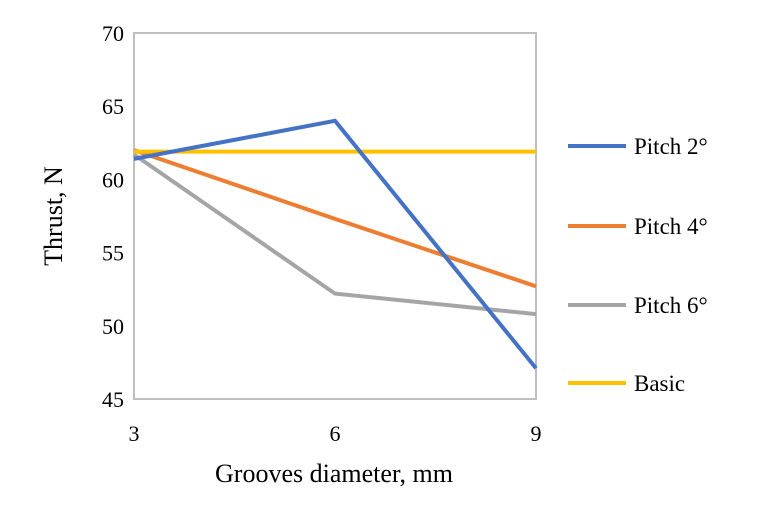 This screenshot has width=776, height=530. I want to click on y-tick-label: 45, so click(113, 399).